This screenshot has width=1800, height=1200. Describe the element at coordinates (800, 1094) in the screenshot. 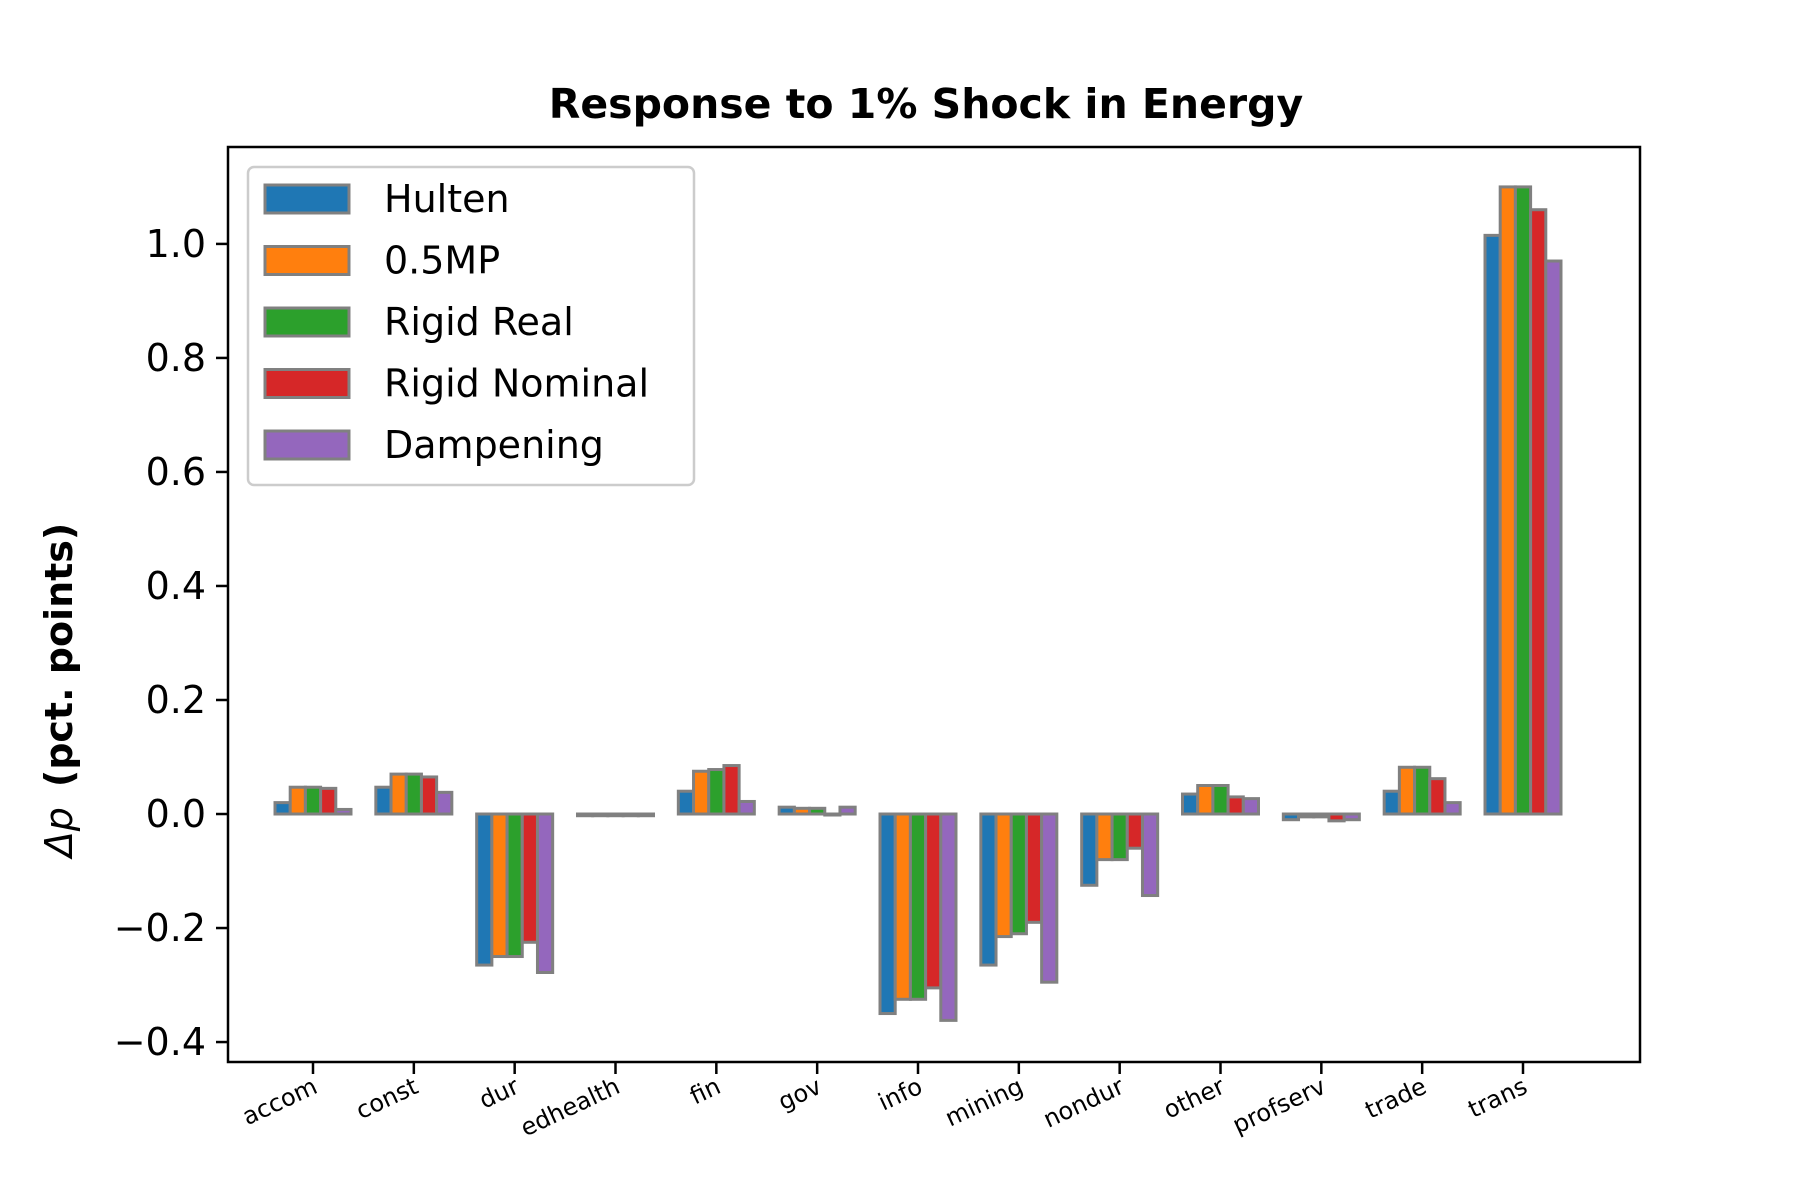

I see `x-tick-label-gov: gov` at that location.